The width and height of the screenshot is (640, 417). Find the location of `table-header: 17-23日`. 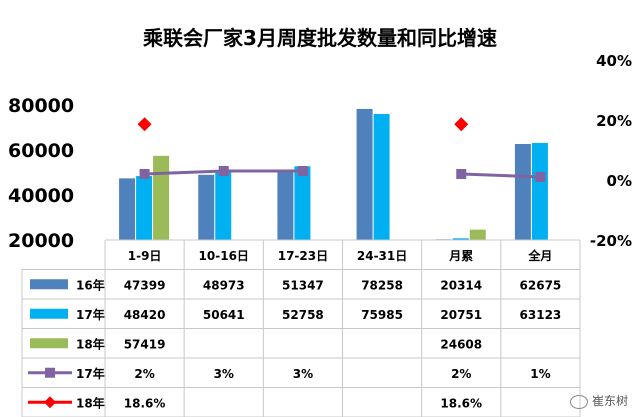

table-header: 17-23日 is located at coordinates (303, 256).